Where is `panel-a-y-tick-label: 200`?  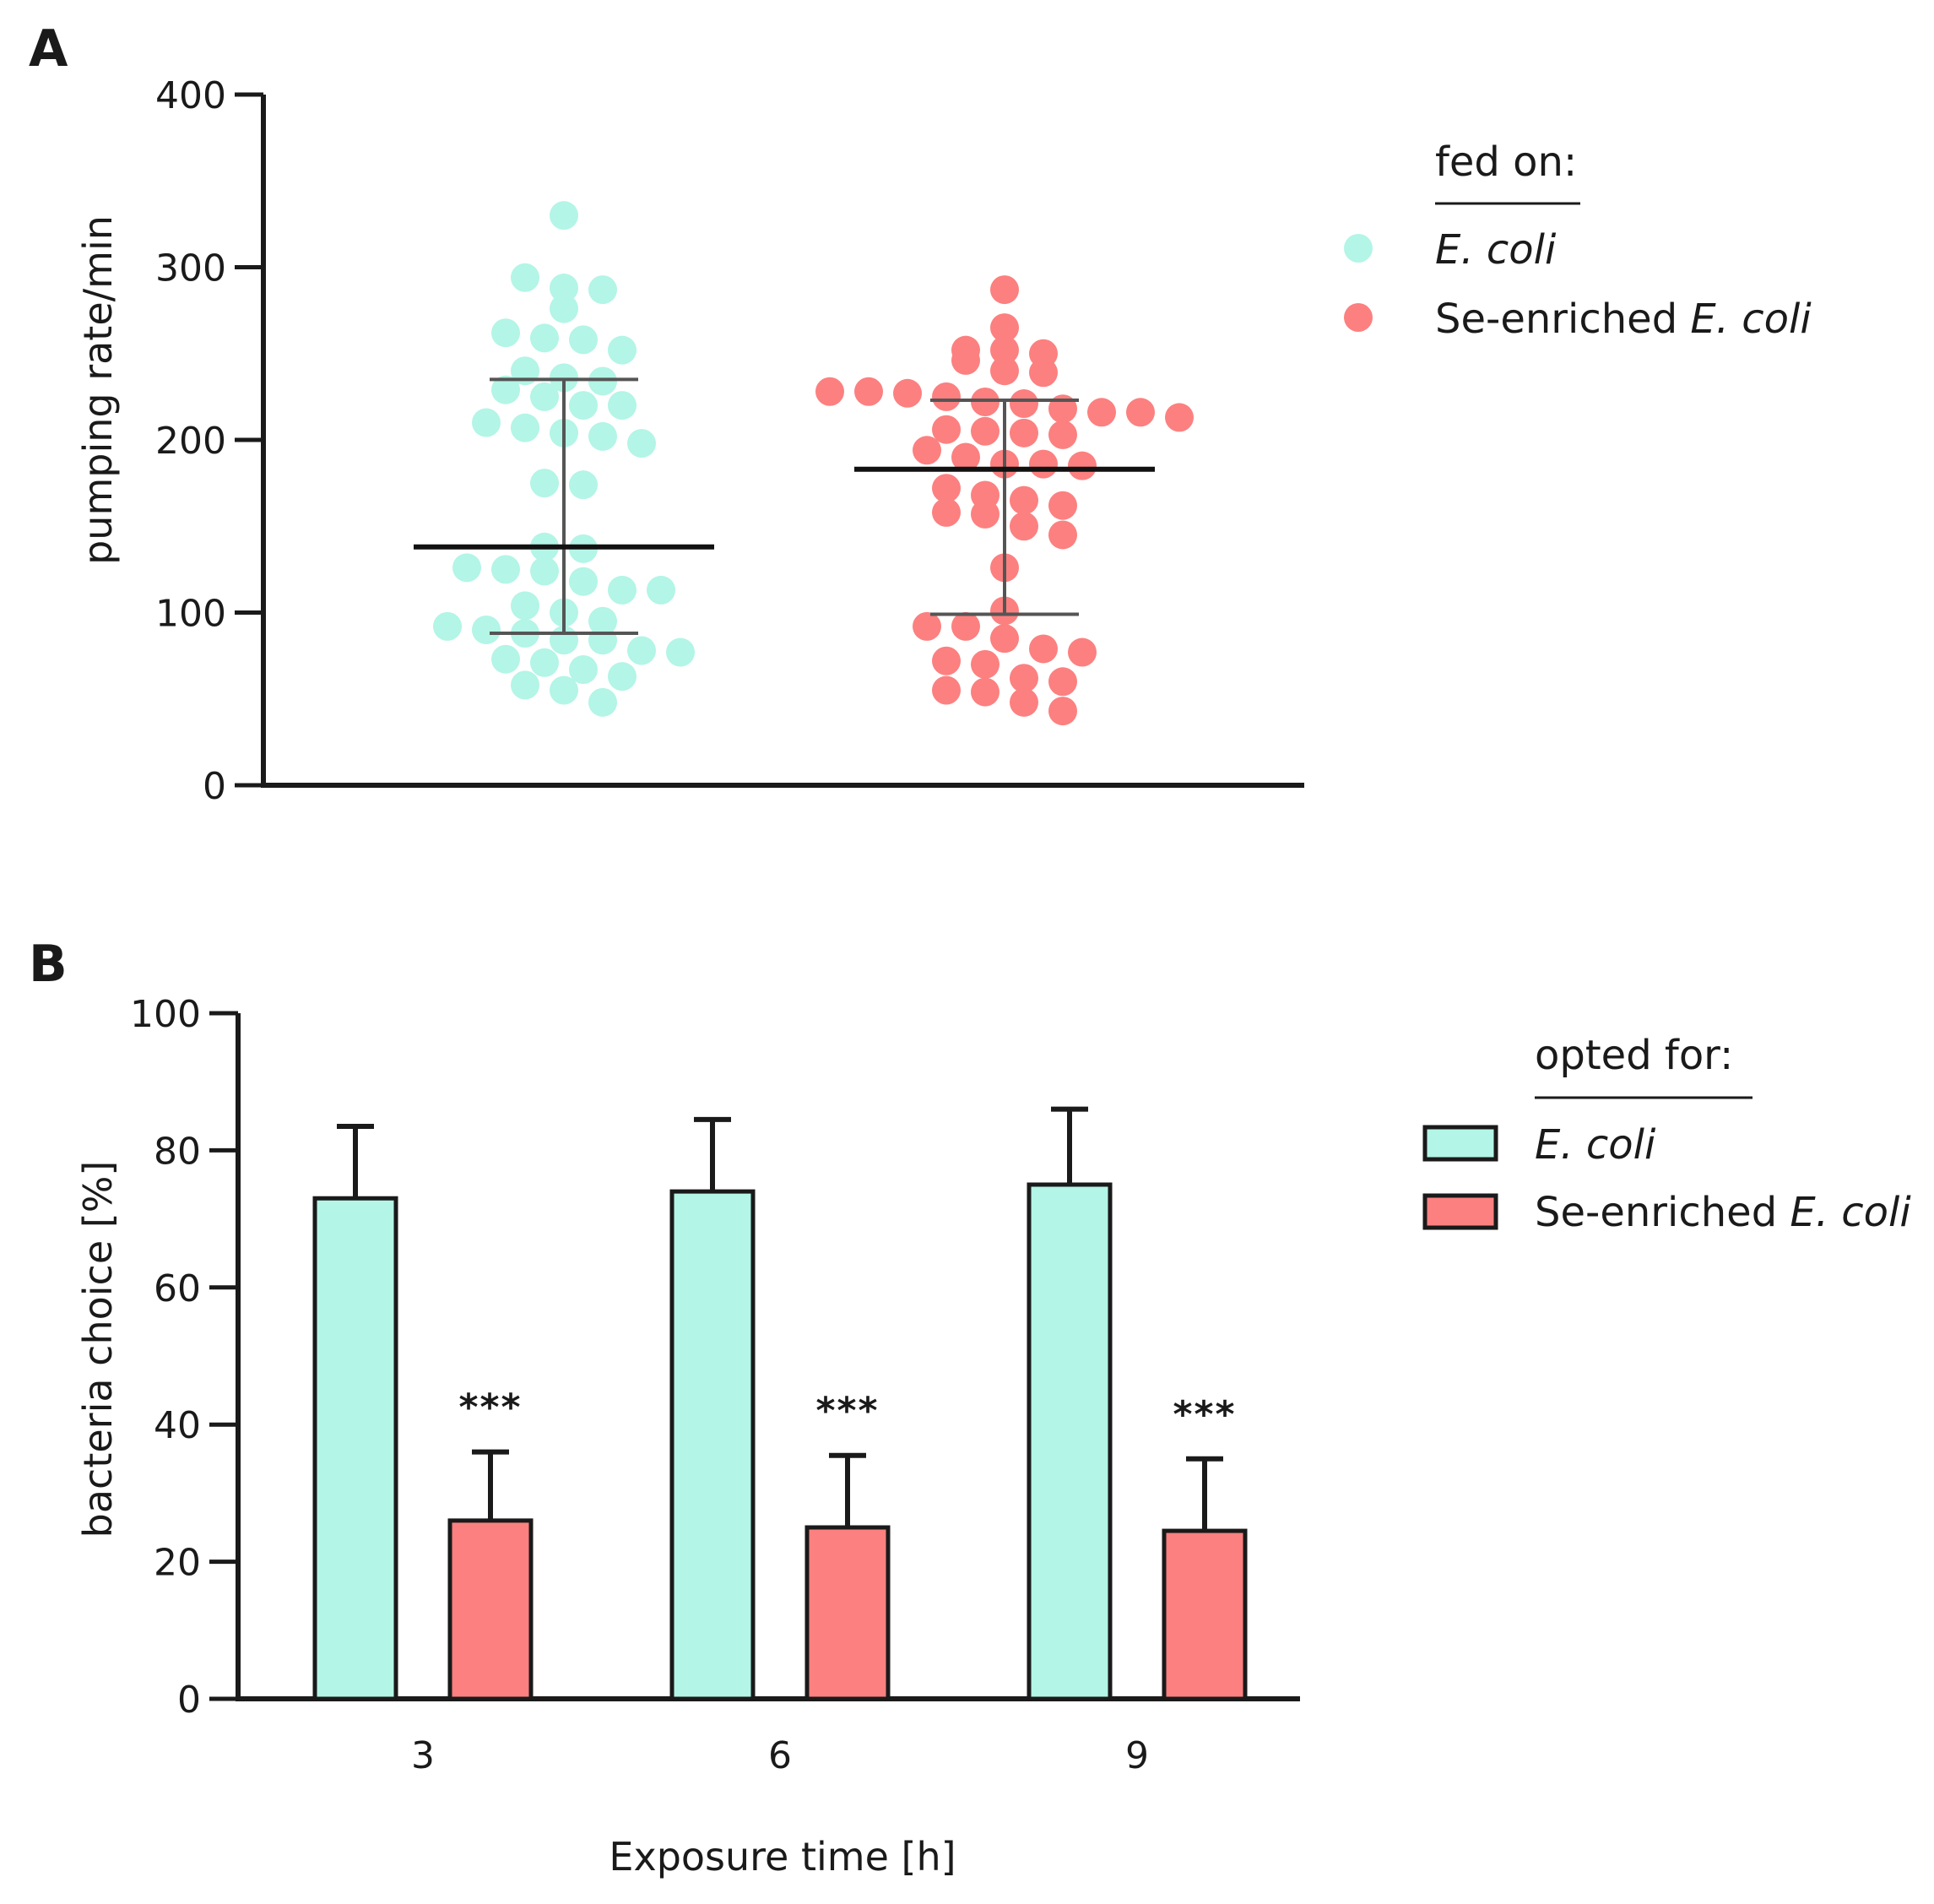 panel-a-y-tick-label: 200 is located at coordinates (190, 441).